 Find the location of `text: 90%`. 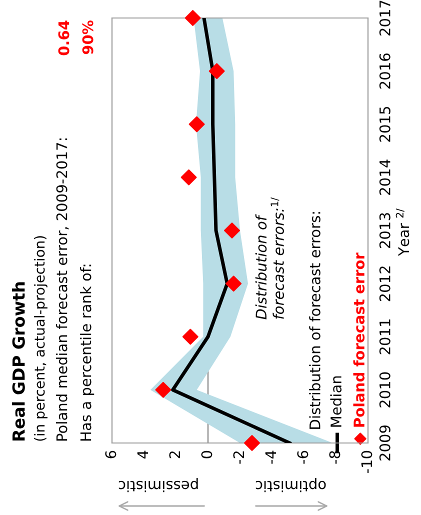

text: 90% is located at coordinates (88, 37).